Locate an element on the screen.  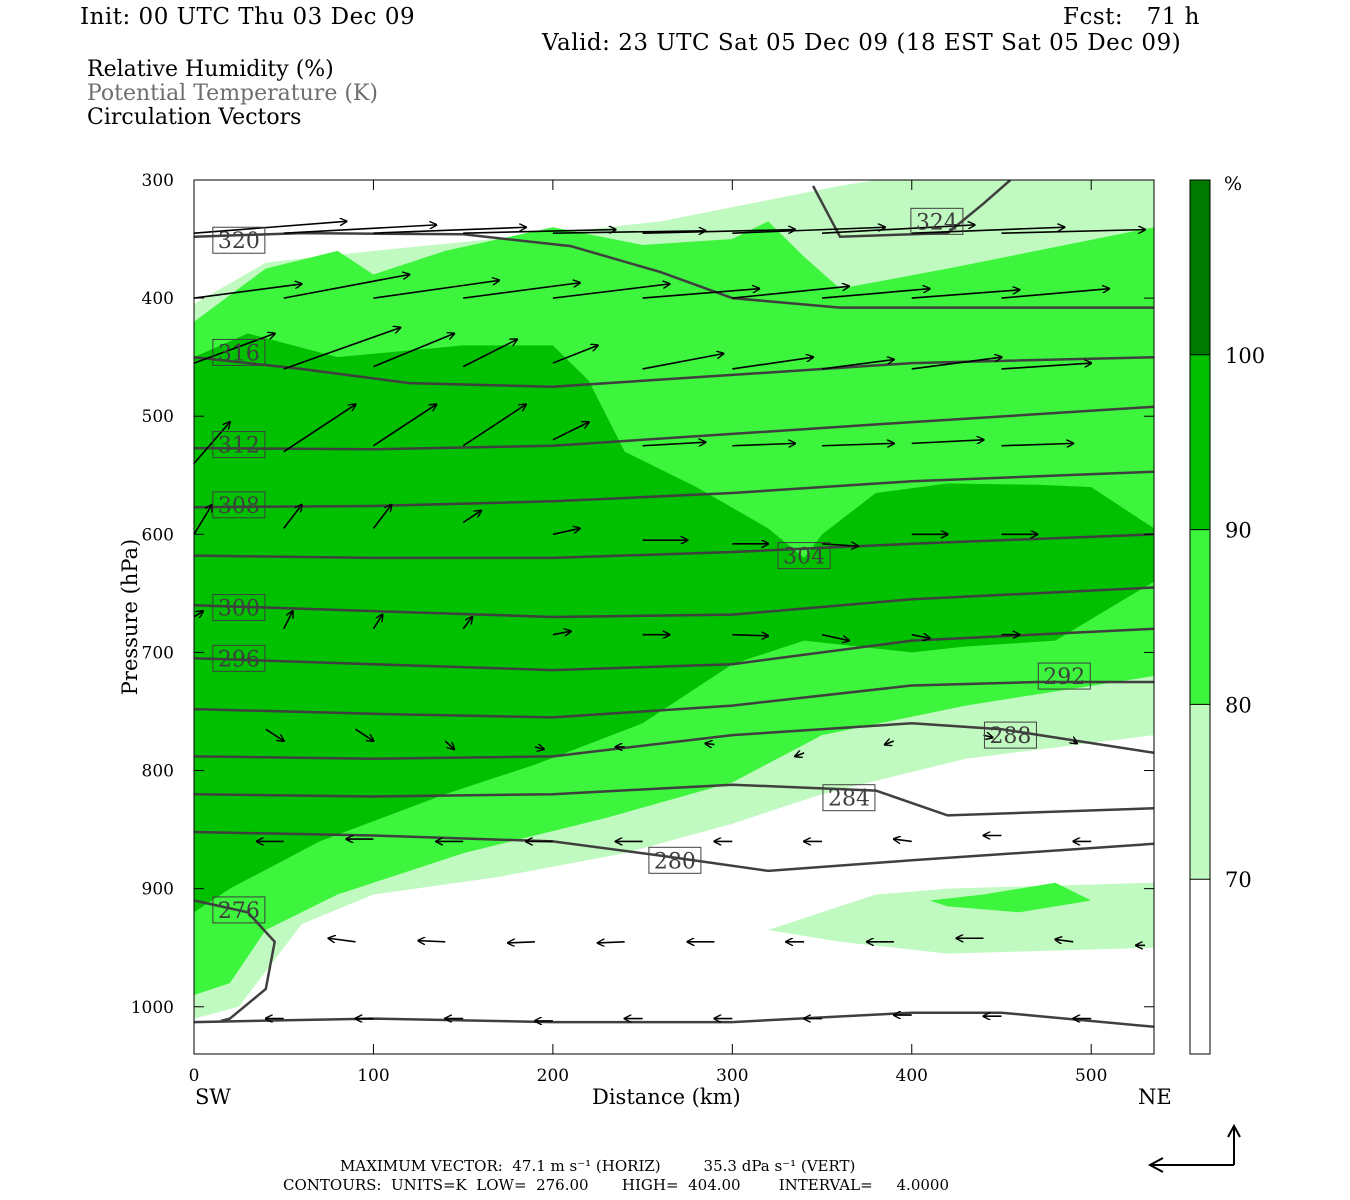
y-tick-label: 900 is located at coordinates (158, 890).